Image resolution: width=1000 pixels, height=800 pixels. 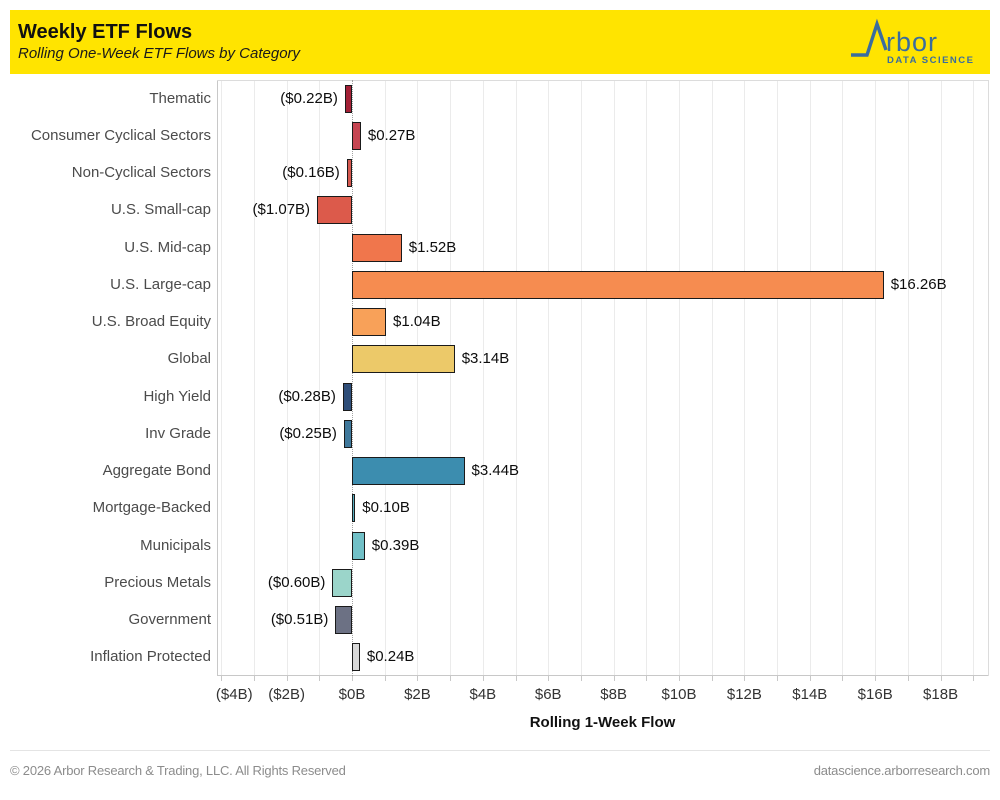 I want to click on x-tick-label: $2B, so click(x=417, y=694).